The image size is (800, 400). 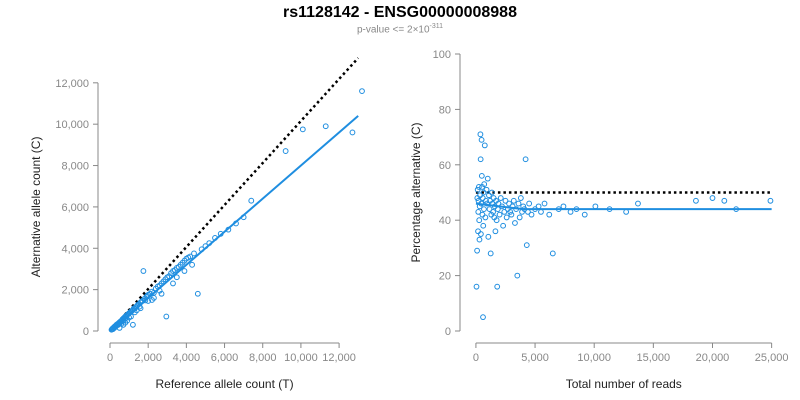 I want to click on y-tick-label: 20, so click(x=445, y=277).